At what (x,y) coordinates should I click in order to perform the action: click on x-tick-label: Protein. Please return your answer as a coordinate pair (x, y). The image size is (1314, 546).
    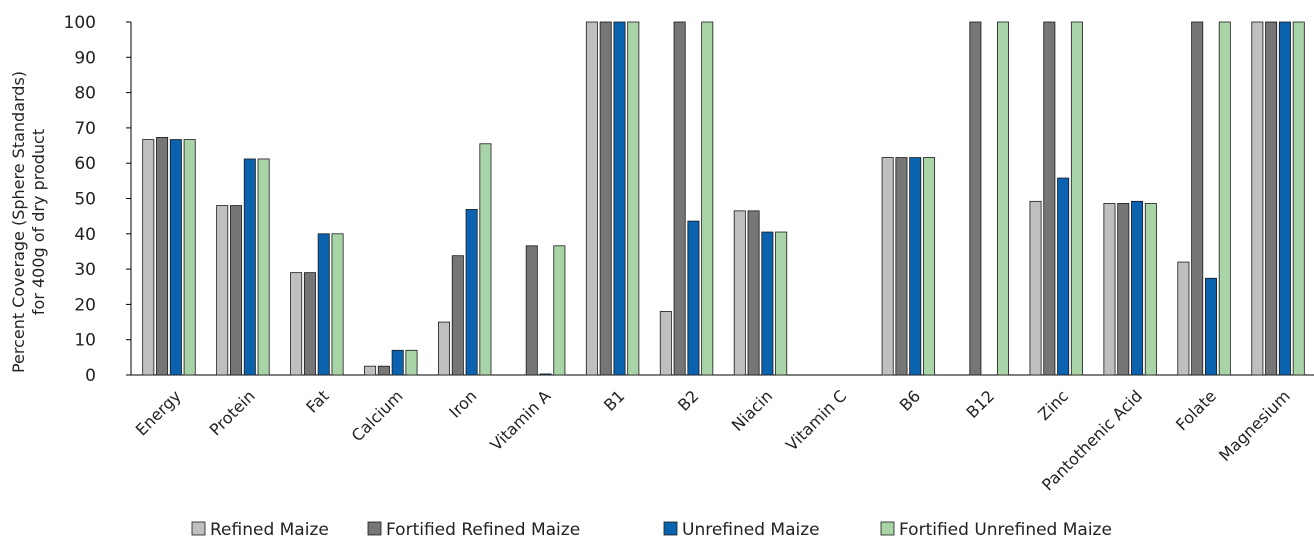
    Looking at the image, I should click on (232, 412).